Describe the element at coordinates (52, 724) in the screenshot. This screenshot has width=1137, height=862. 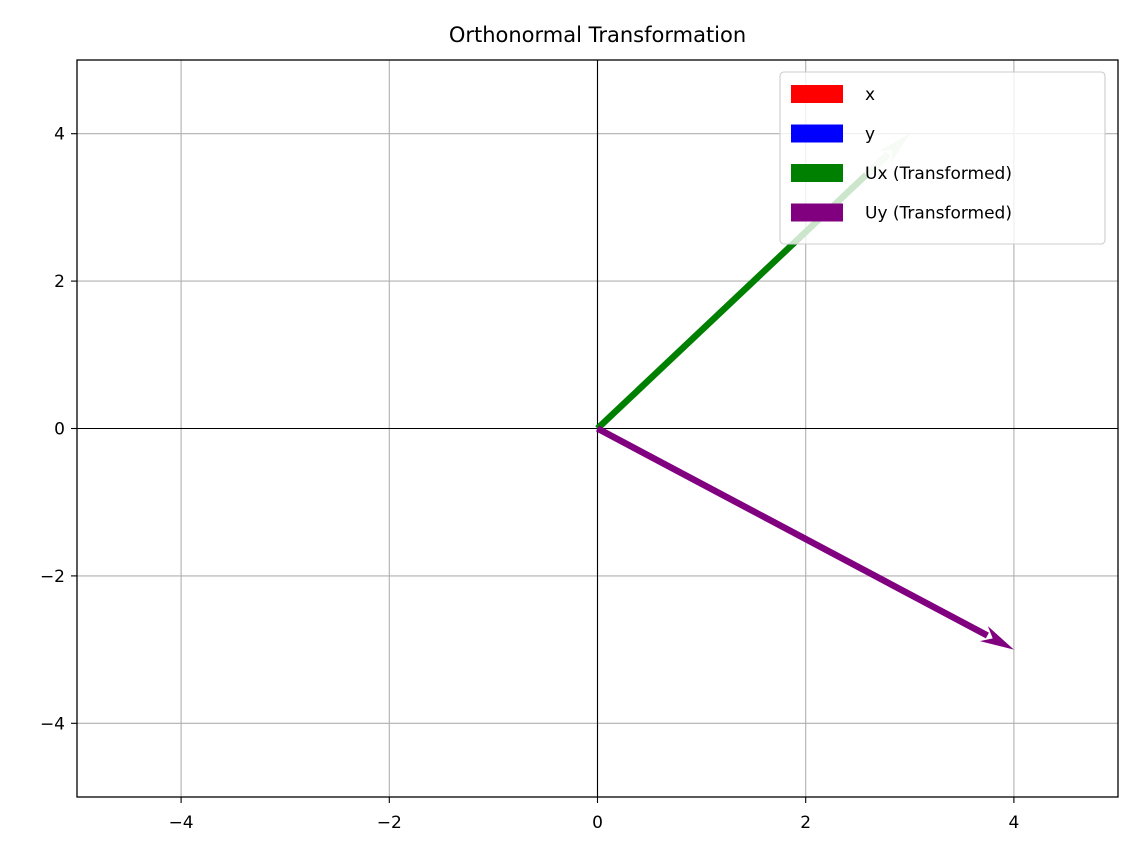
I see `y-tick-label: −4` at that location.